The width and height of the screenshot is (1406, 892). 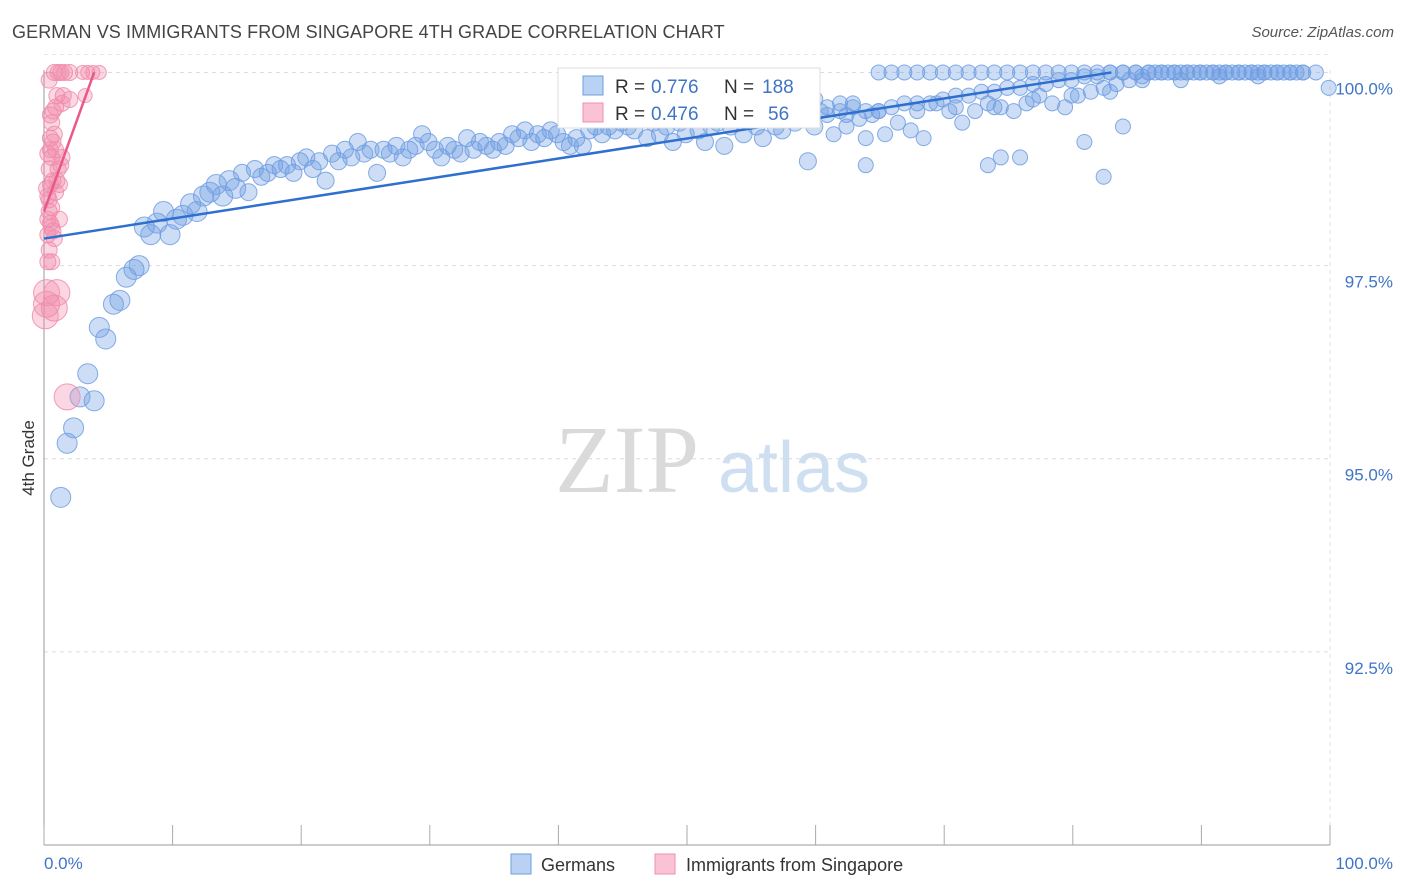 What do you see at coordinates (687, 835) in the screenshot?
I see `x-ticks` at bounding box center [687, 835].